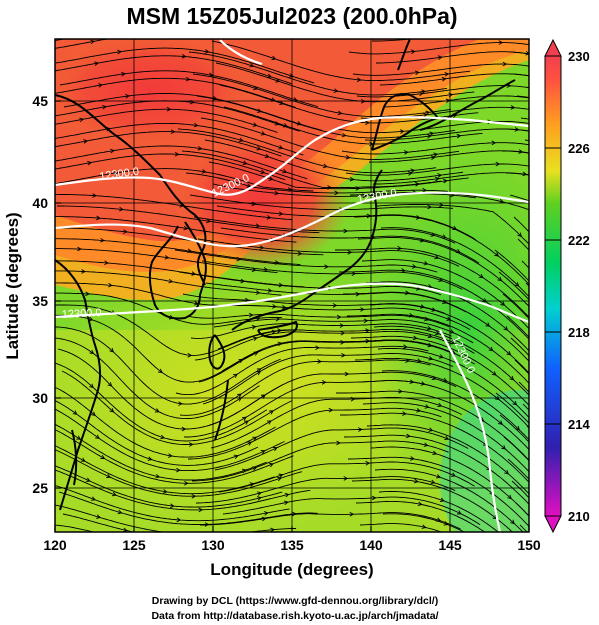  I want to click on colorbar-label: 214, so click(579, 424).